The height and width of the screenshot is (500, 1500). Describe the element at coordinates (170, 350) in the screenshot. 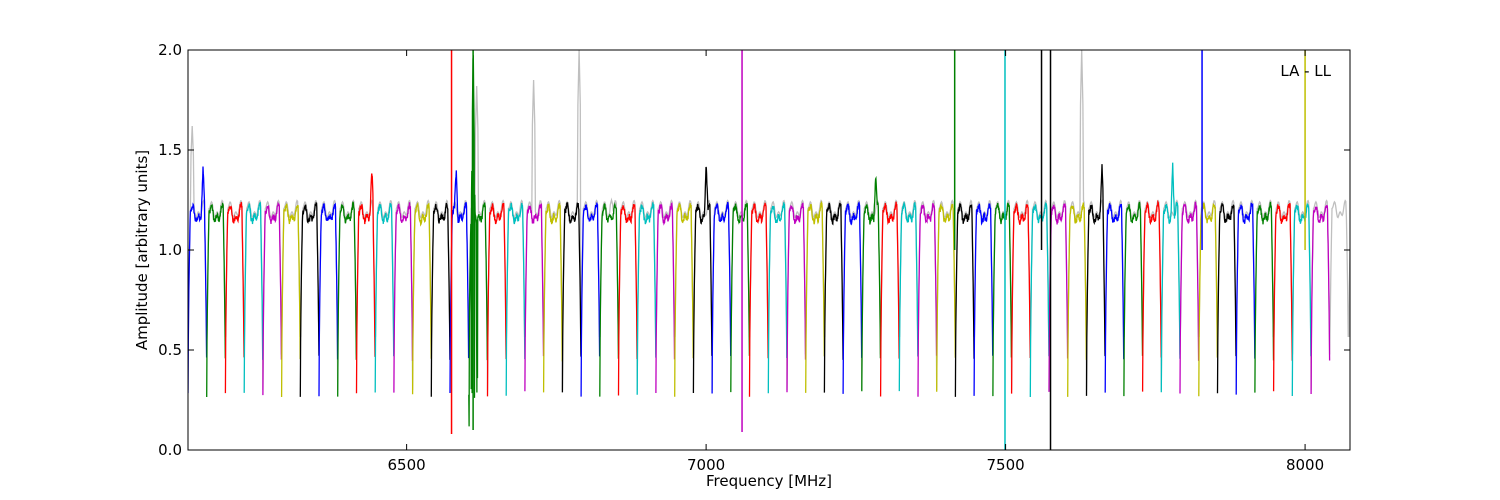

I see `y-tick-label: 0.5` at that location.